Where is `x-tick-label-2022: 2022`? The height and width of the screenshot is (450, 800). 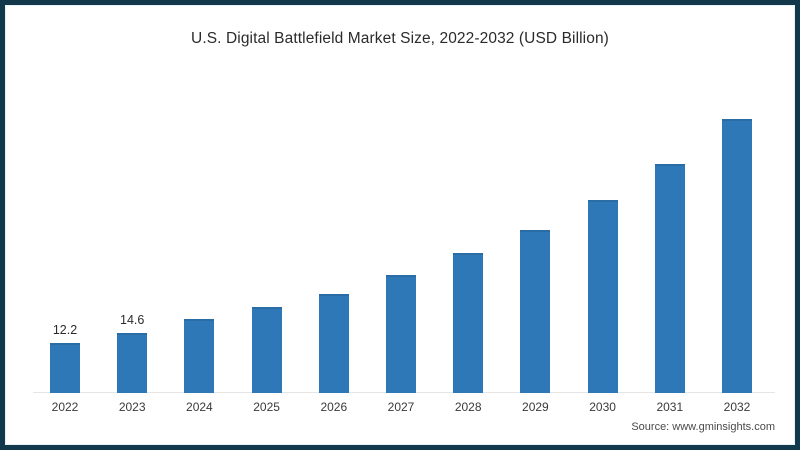
x-tick-label-2022: 2022 is located at coordinates (65, 407).